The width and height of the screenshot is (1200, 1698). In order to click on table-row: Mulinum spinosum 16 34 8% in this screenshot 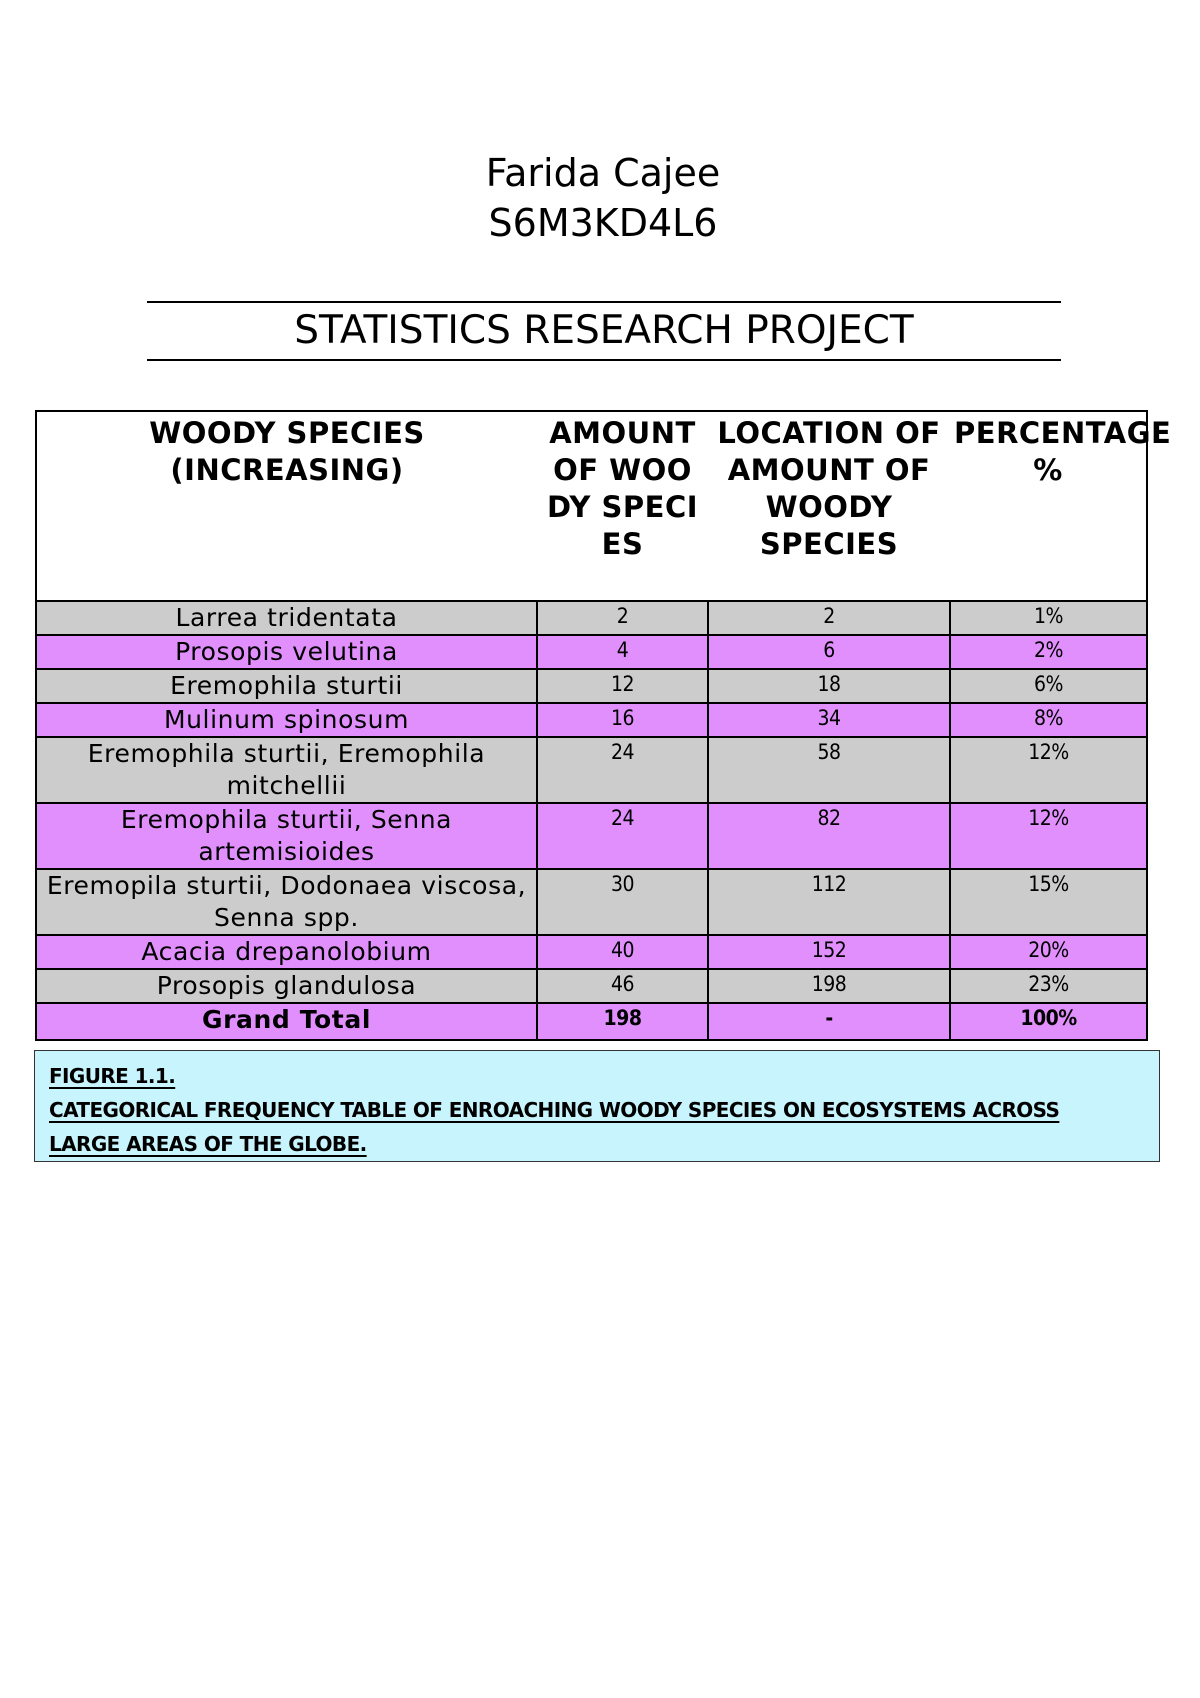, I will do `click(591, 720)`.